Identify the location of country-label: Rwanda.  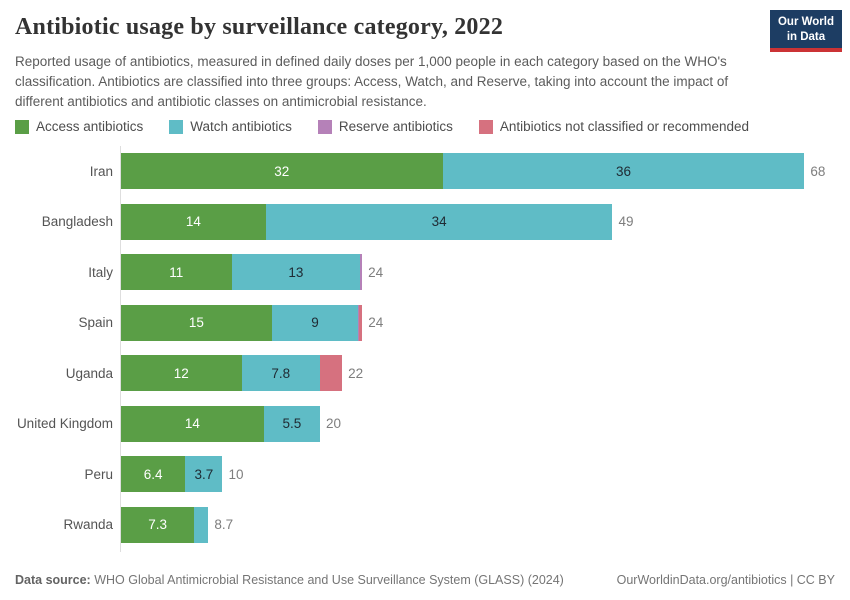
(88, 525).